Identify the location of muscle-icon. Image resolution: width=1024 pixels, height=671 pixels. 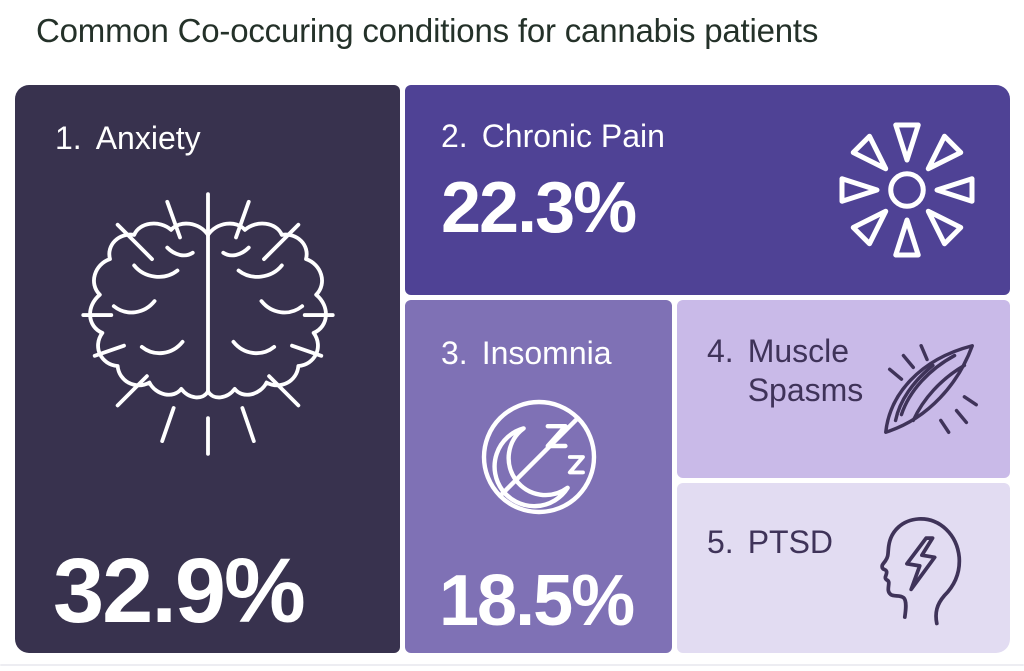
(929, 389).